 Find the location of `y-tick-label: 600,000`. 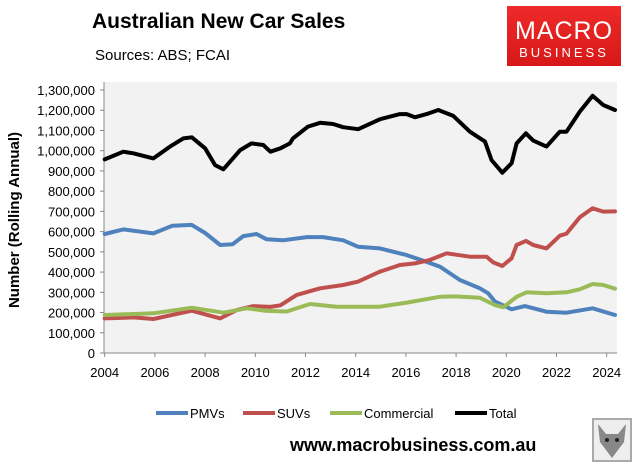

y-tick-label: 600,000 is located at coordinates (71, 232).